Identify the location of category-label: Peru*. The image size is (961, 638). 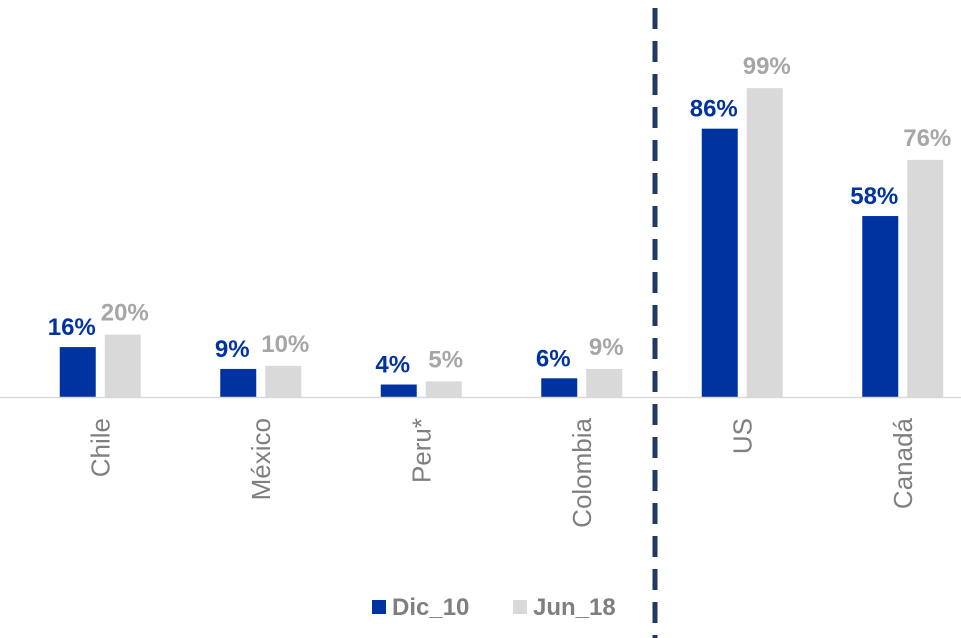
(421, 450).